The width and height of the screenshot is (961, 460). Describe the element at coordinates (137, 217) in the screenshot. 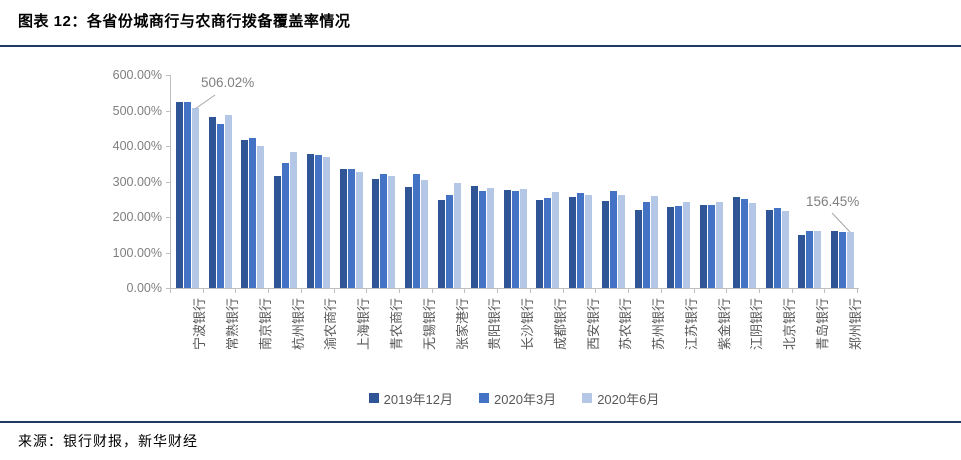

I see `y-tick-label: 200.00%` at that location.